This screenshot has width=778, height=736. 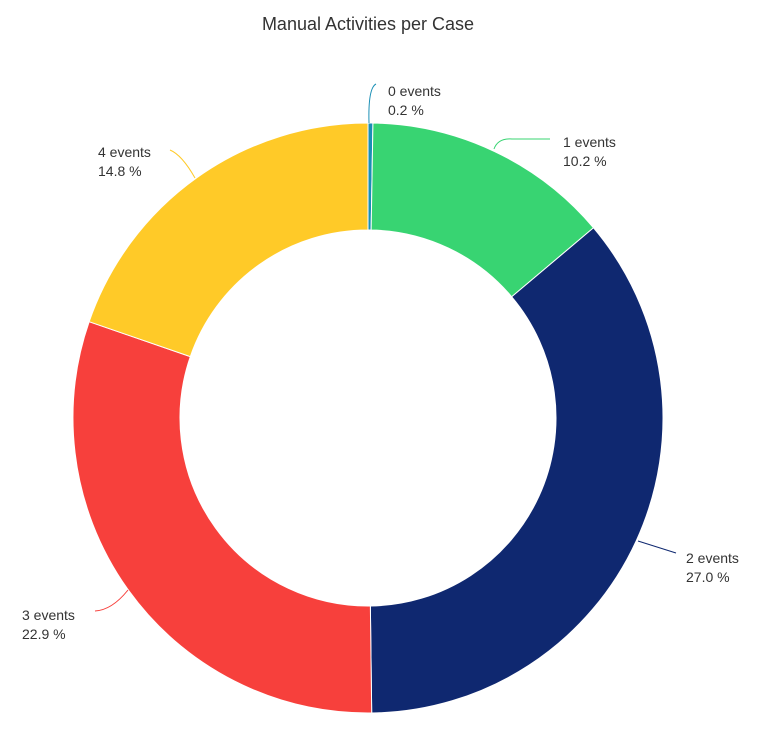 What do you see at coordinates (589, 142) in the screenshot?
I see `slice-label: 1 events` at bounding box center [589, 142].